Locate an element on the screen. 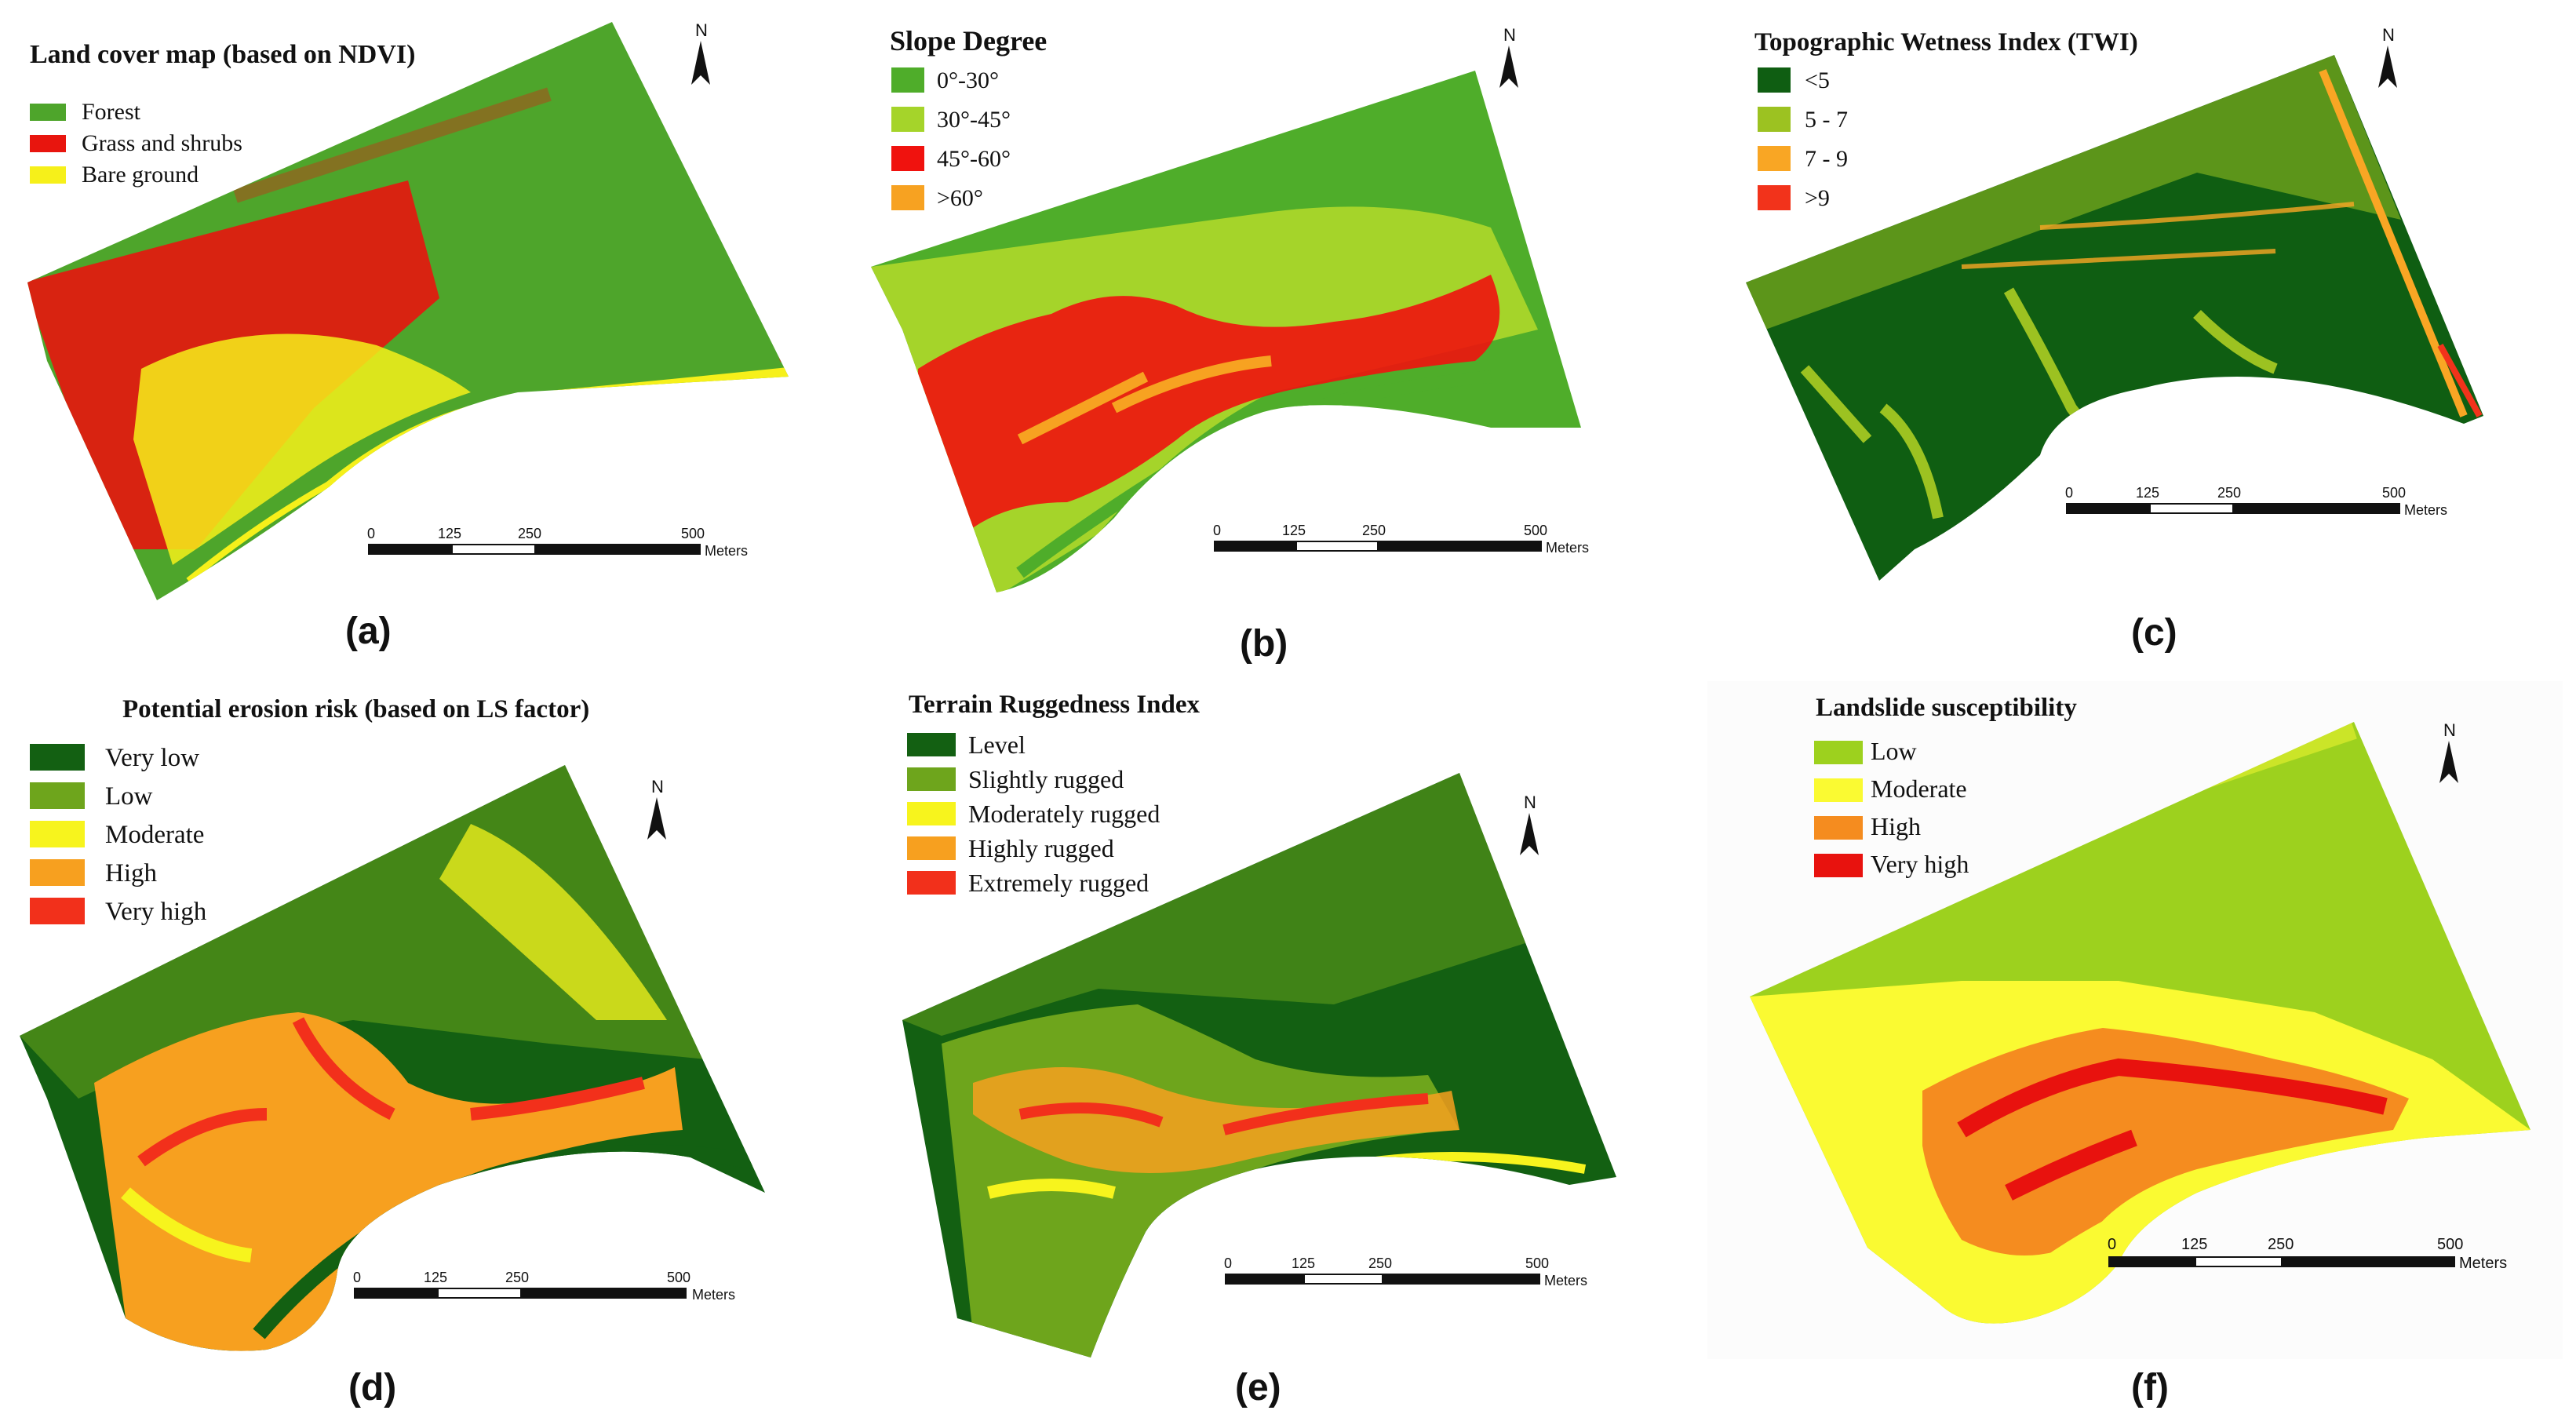 This screenshot has height=1414, width=2576. legend-swatch-extremely-rugged is located at coordinates (931, 883).